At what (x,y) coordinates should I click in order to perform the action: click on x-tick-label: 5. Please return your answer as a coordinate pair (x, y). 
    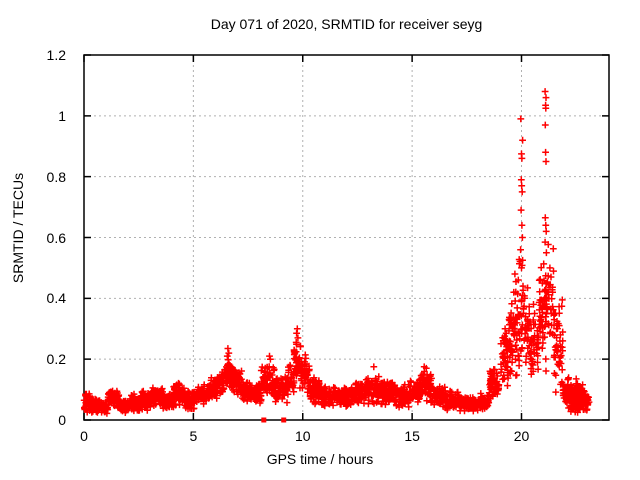
    Looking at the image, I should click on (193, 436).